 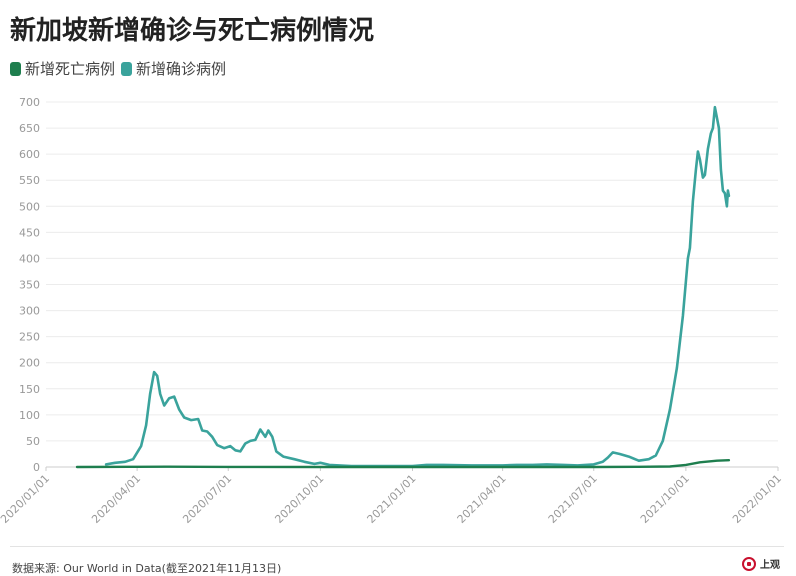 What do you see at coordinates (392, 499) in the screenshot?
I see `x-tick-label: 2021/01/01` at bounding box center [392, 499].